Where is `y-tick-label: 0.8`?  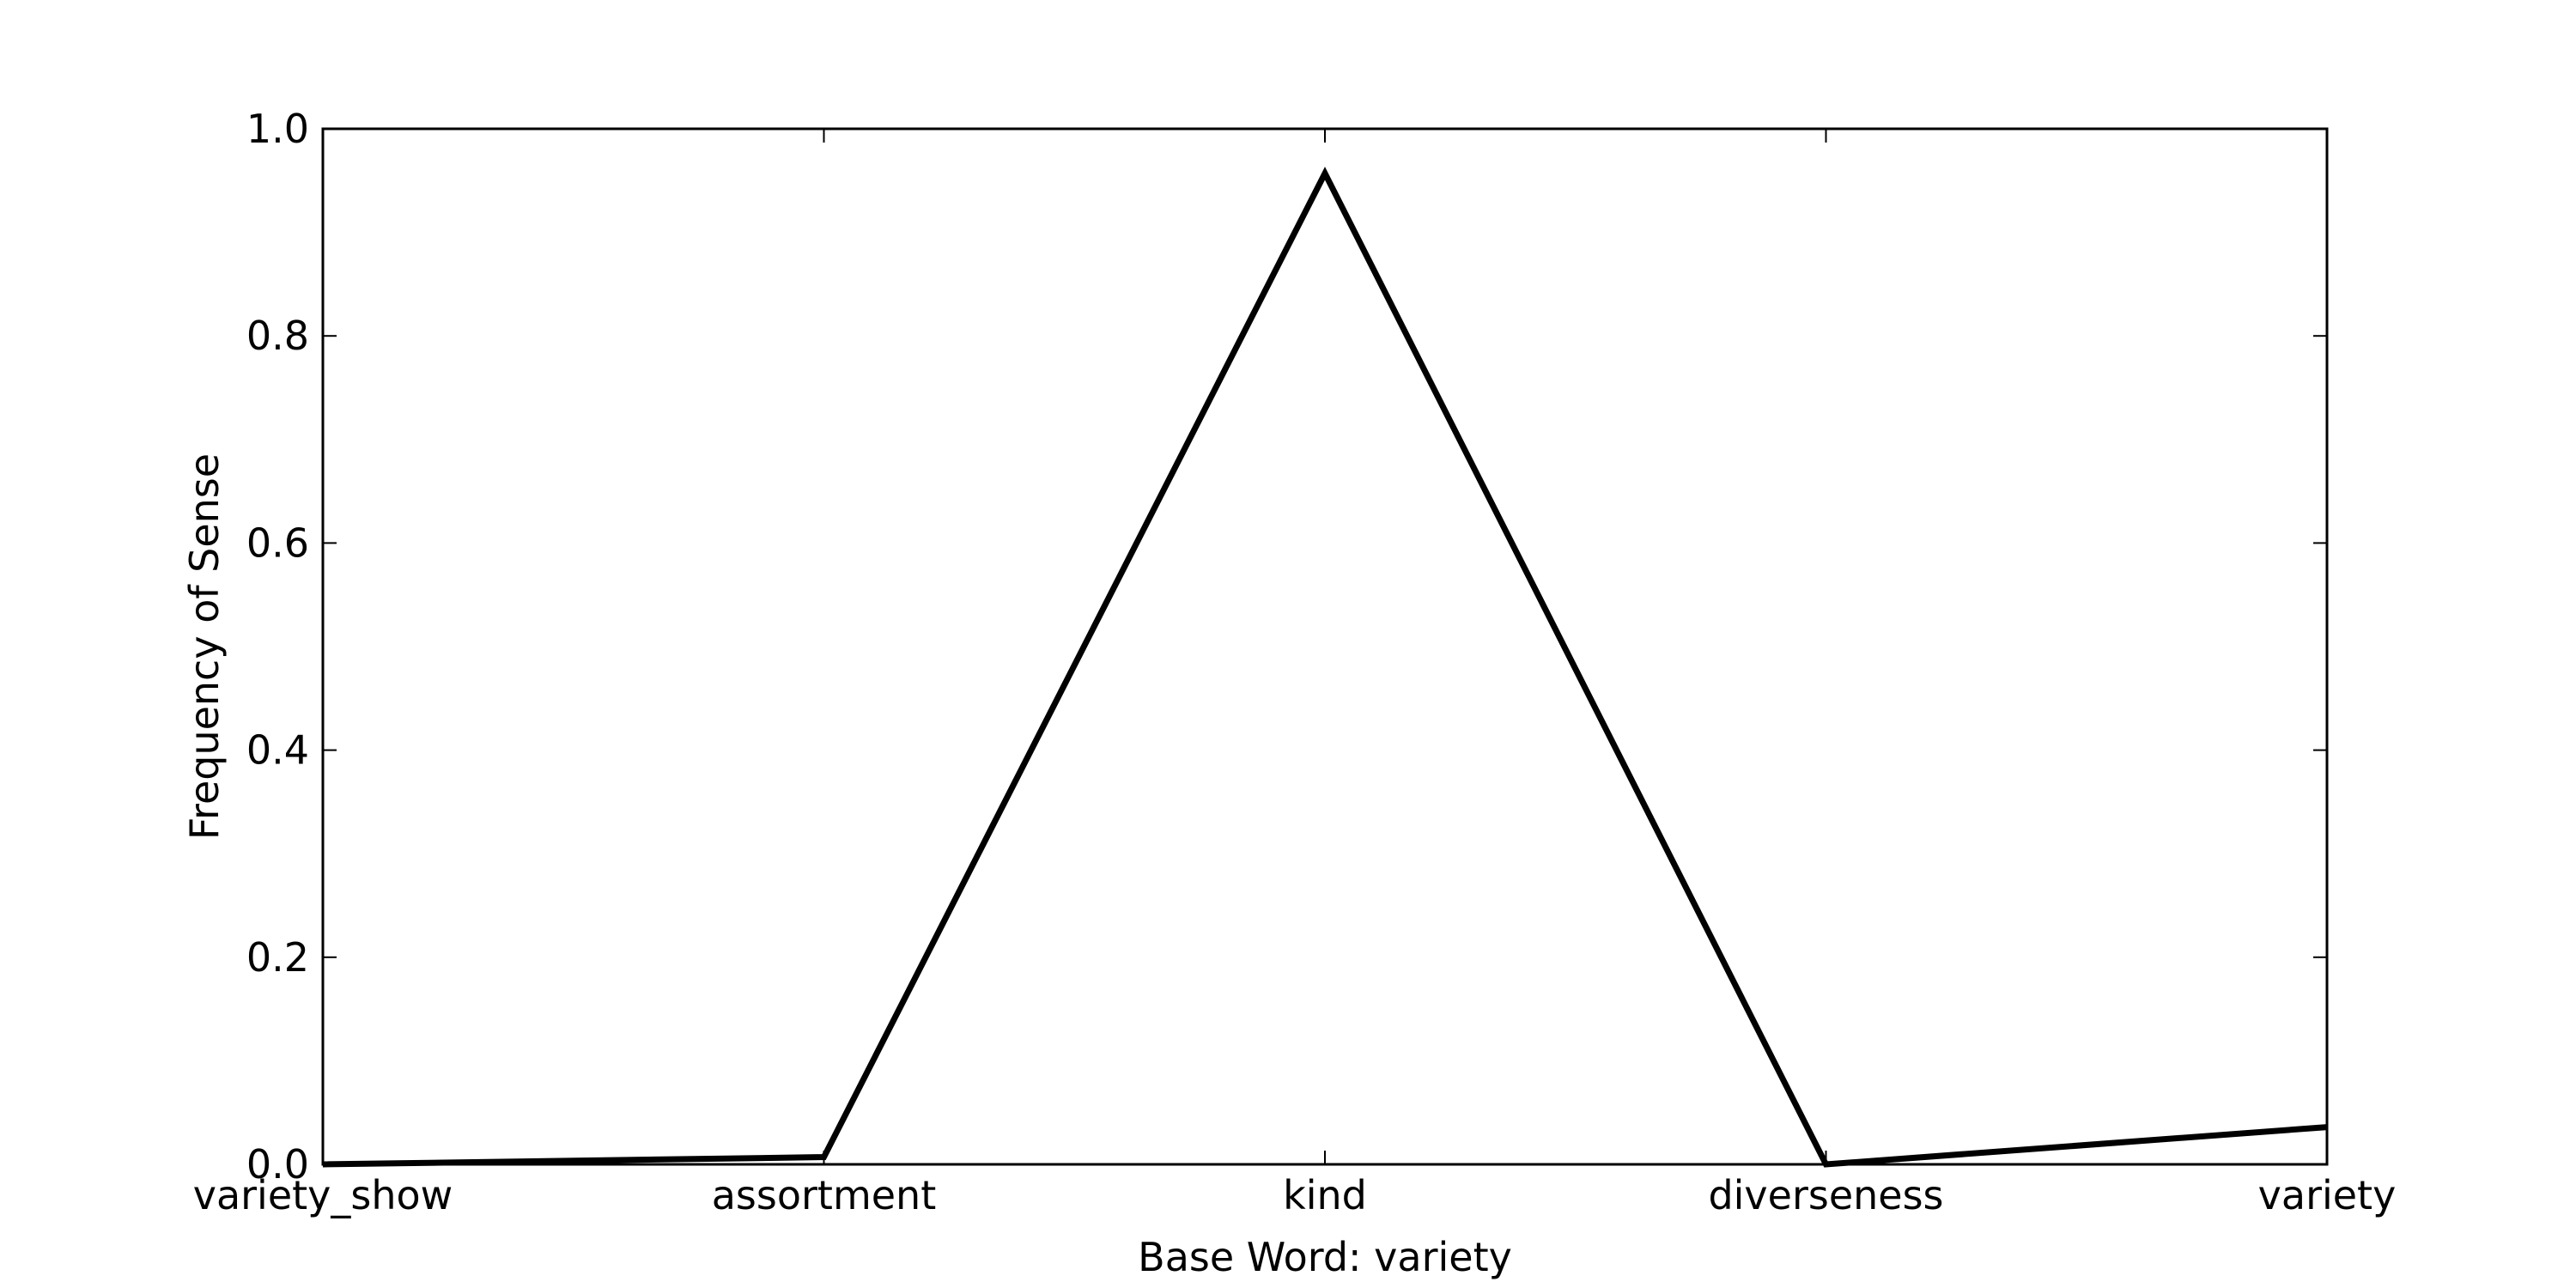
y-tick-label: 0.8 is located at coordinates (278, 336).